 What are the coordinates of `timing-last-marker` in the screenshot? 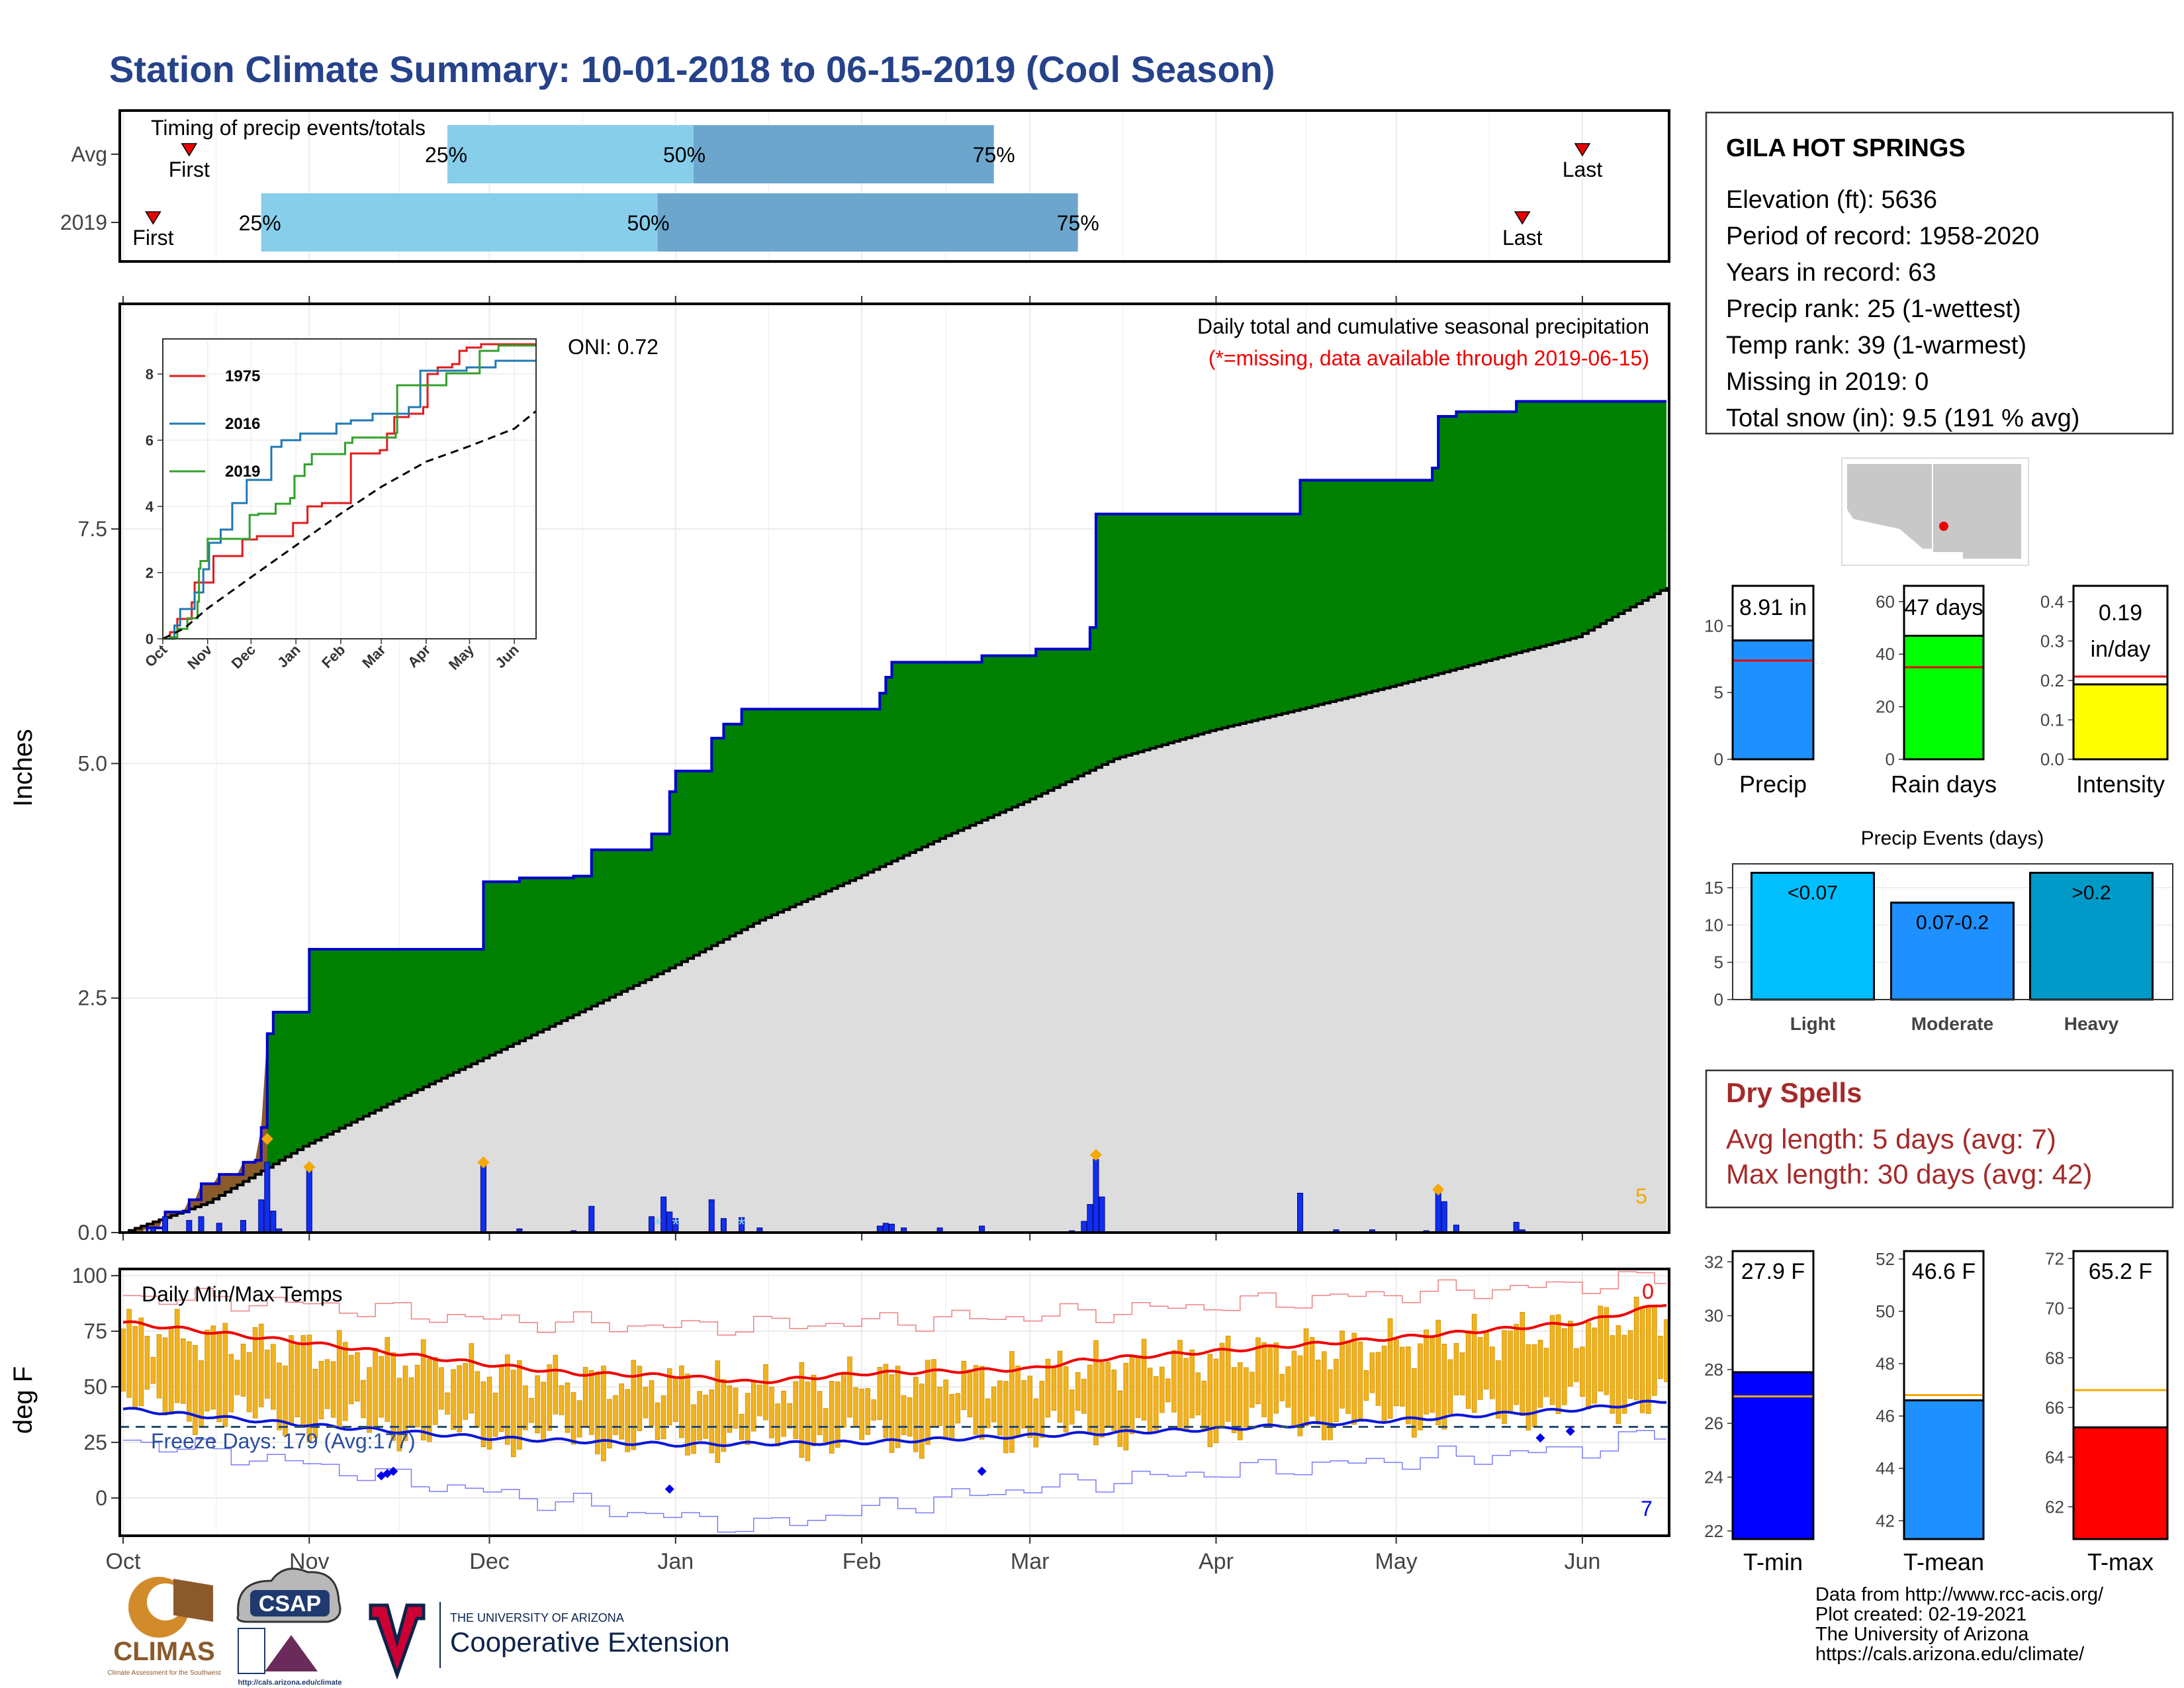 It's located at (1522, 218).